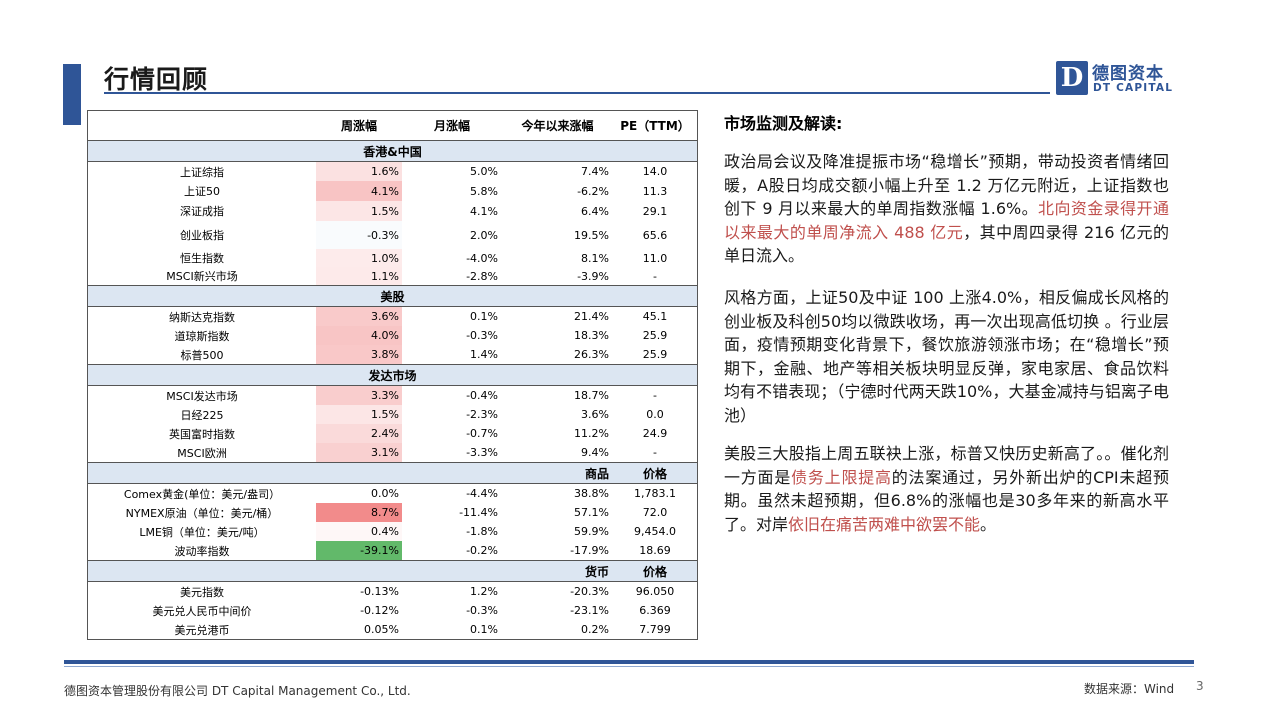 Image resolution: width=1280 pixels, height=720 pixels. What do you see at coordinates (202, 415) in the screenshot?
I see `row-name: 日经225` at bounding box center [202, 415].